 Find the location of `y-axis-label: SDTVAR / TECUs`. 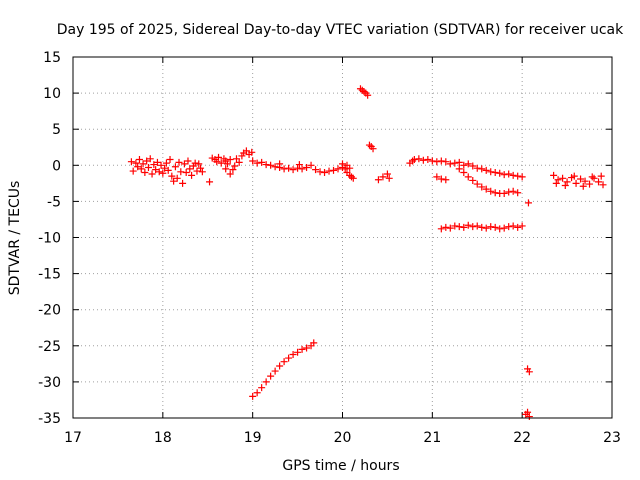

y-axis-label: SDTVAR / TECUs is located at coordinates (15, 238).